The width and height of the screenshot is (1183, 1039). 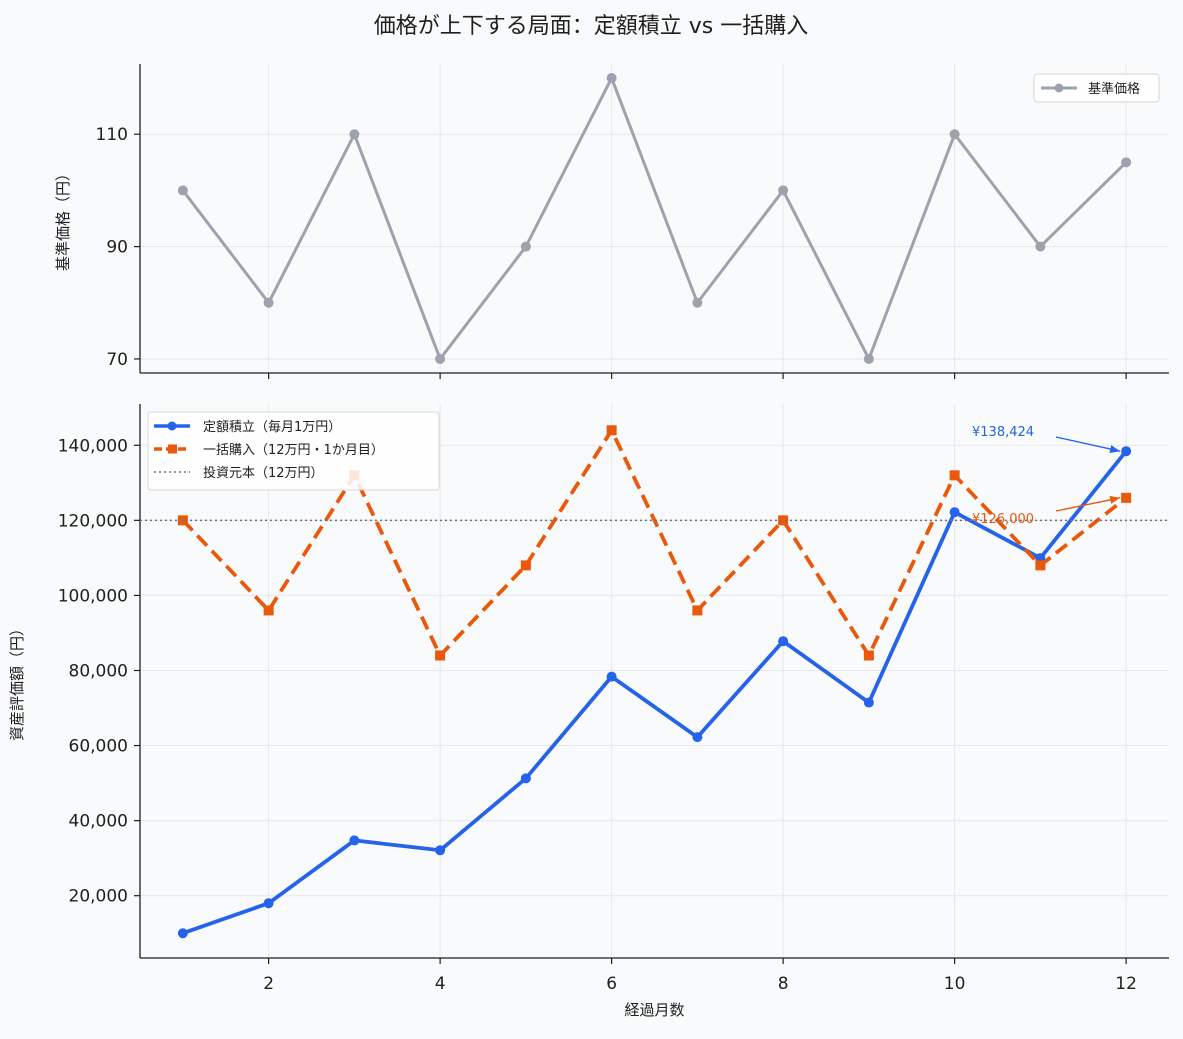 What do you see at coordinates (263, 473) in the screenshot?
I see `legend-label: 投資元本（12万円）` at bounding box center [263, 473].